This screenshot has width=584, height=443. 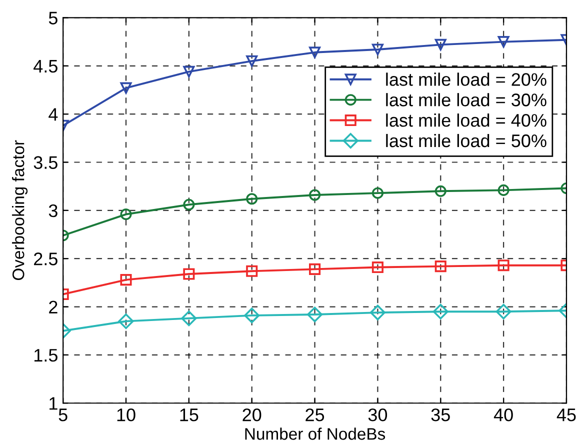 What do you see at coordinates (20, 210) in the screenshot?
I see `y-axis-title: Overbooking factor` at bounding box center [20, 210].